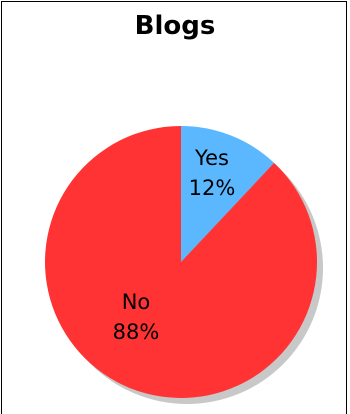  I want to click on slice-label-yes: Yes, so click(211, 158).